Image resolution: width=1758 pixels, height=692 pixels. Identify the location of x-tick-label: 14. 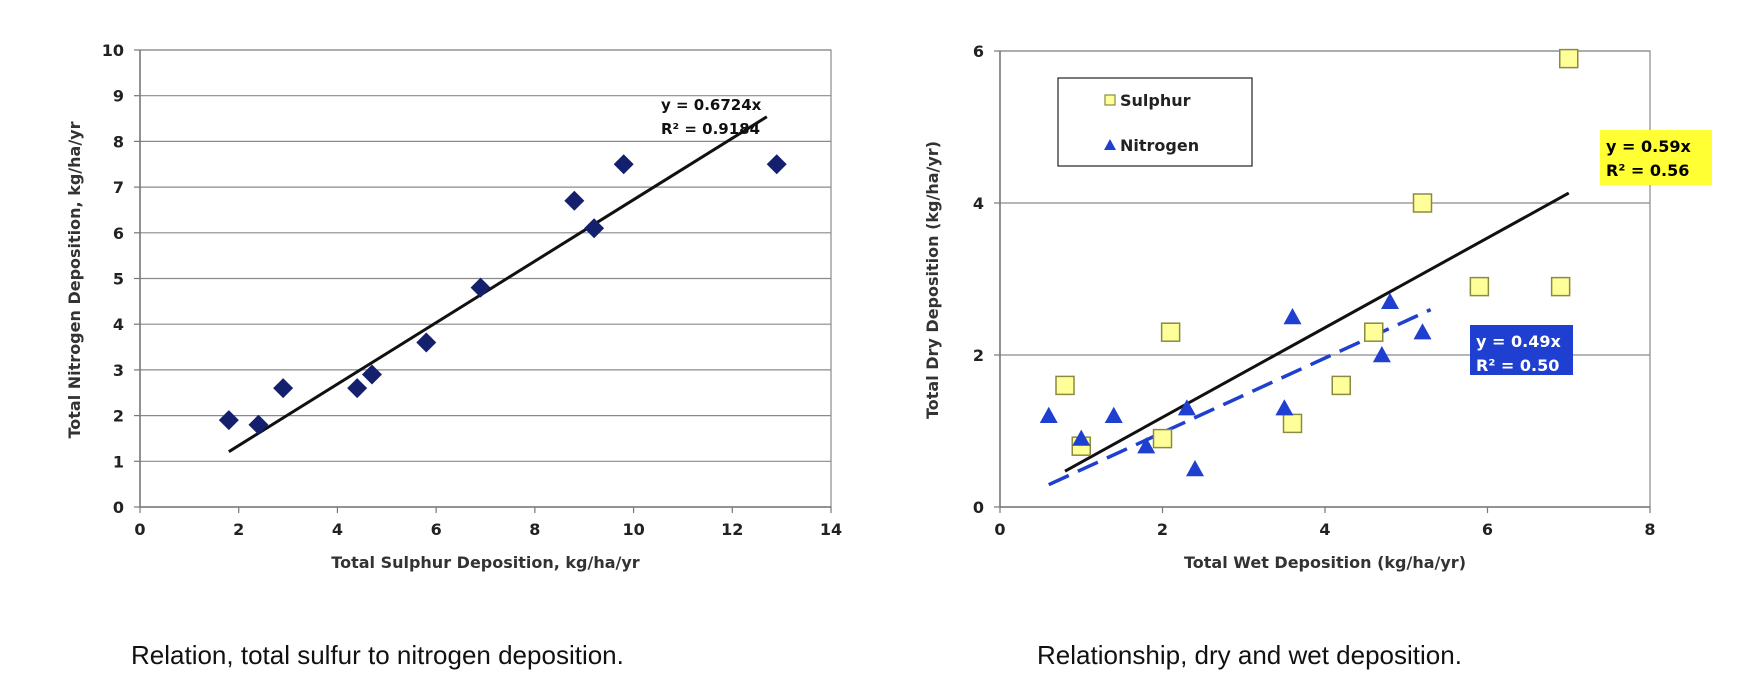
(831, 529).